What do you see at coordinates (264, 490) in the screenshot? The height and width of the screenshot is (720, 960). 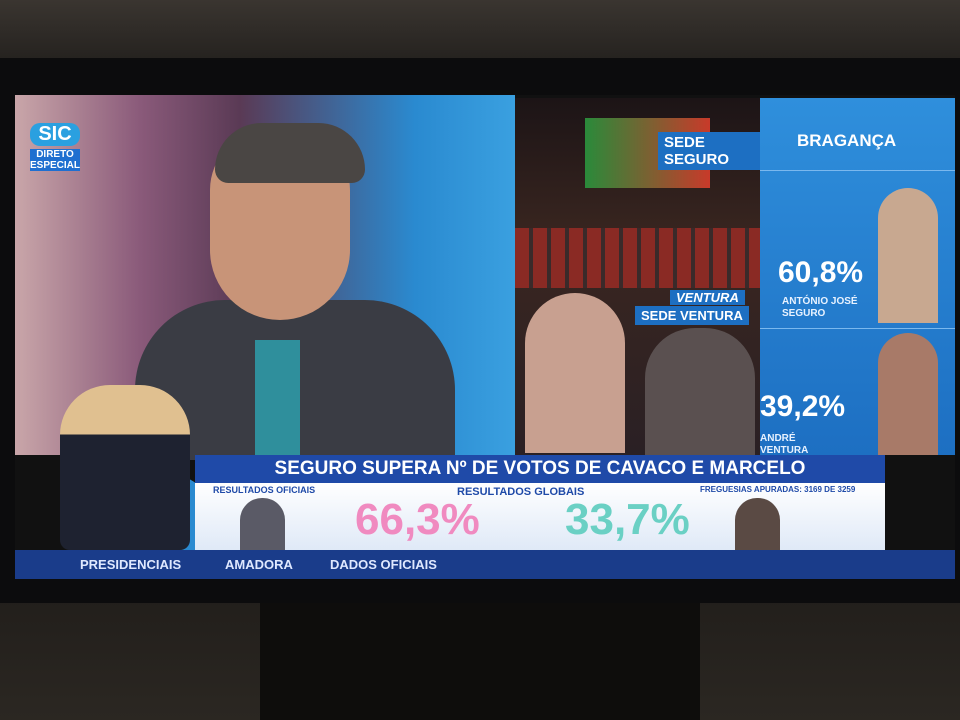 I see `label: RESULTADOS OFICIAIS` at bounding box center [264, 490].